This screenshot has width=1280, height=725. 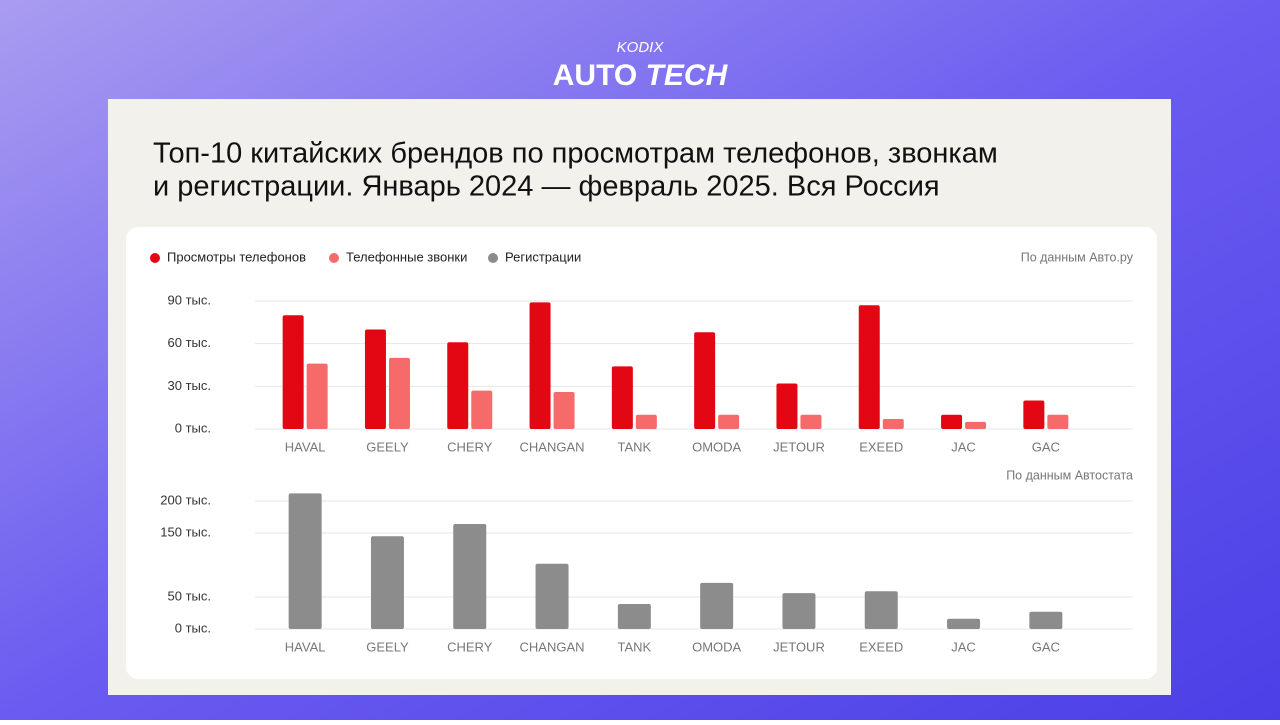 What do you see at coordinates (1069, 475) in the screenshot?
I see `source-note: По данным Автостата` at bounding box center [1069, 475].